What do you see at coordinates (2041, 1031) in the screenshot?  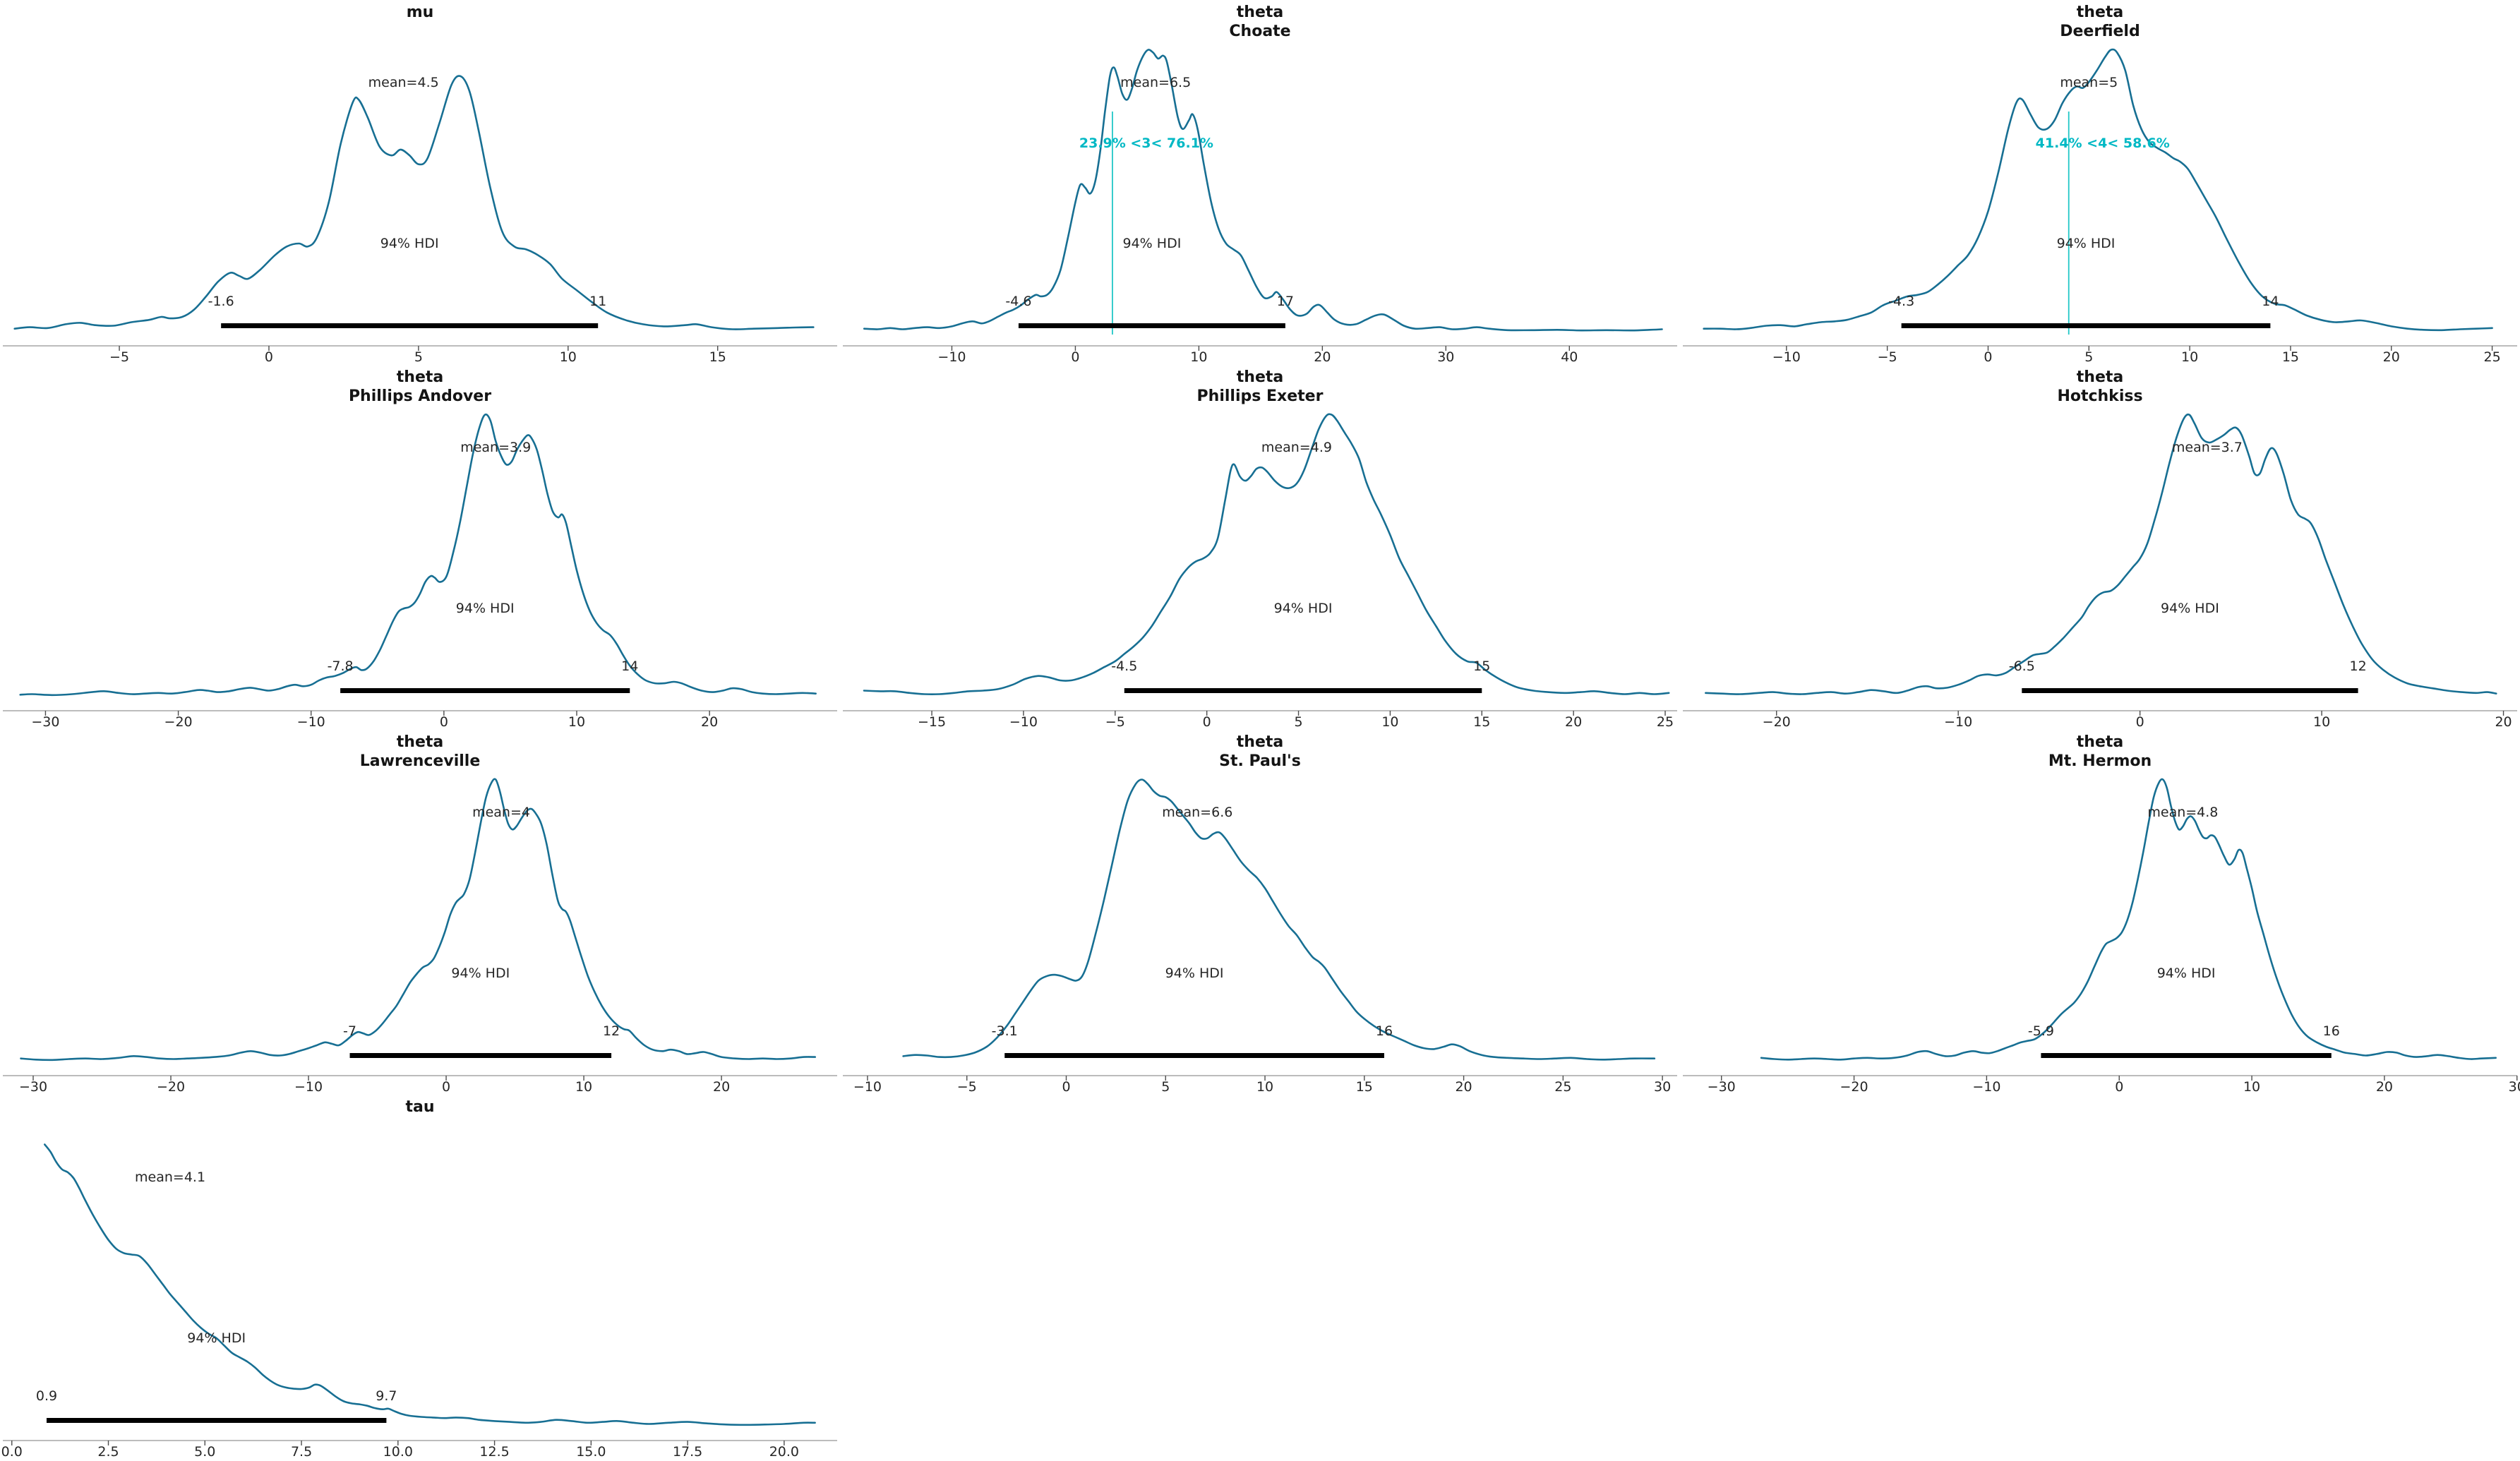 I see `hdi-lower-value: -5.9` at bounding box center [2041, 1031].